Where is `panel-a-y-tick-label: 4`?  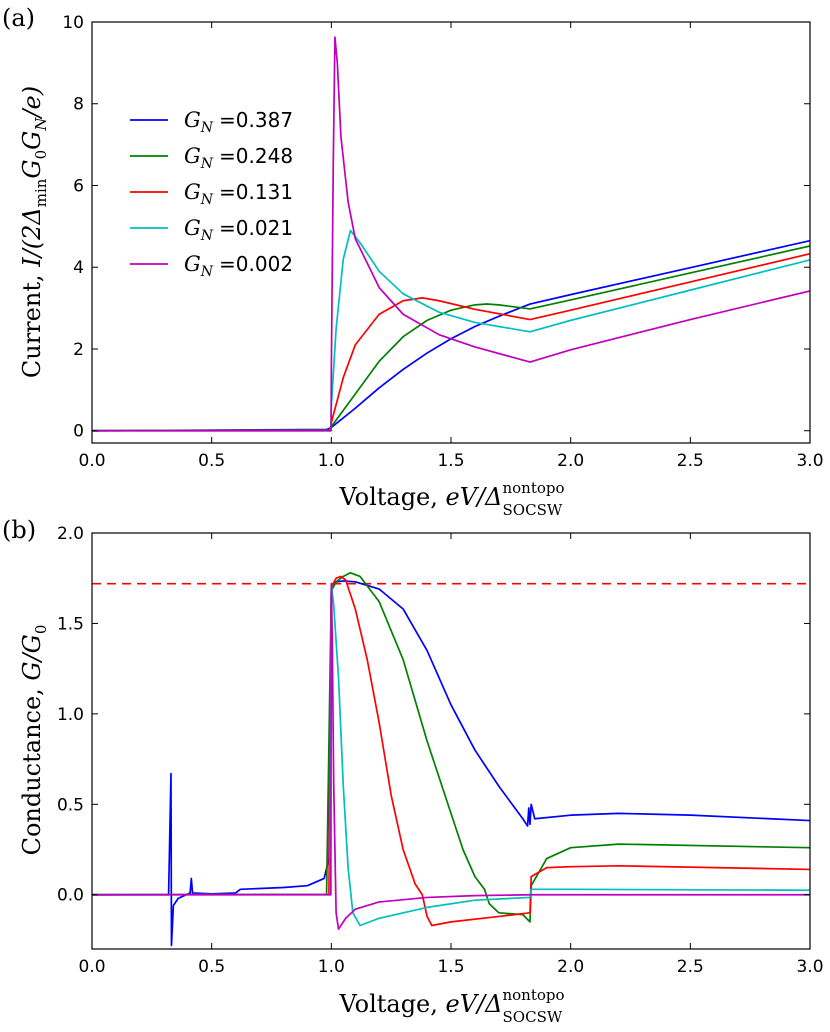 panel-a-y-tick-label: 4 is located at coordinates (78, 268).